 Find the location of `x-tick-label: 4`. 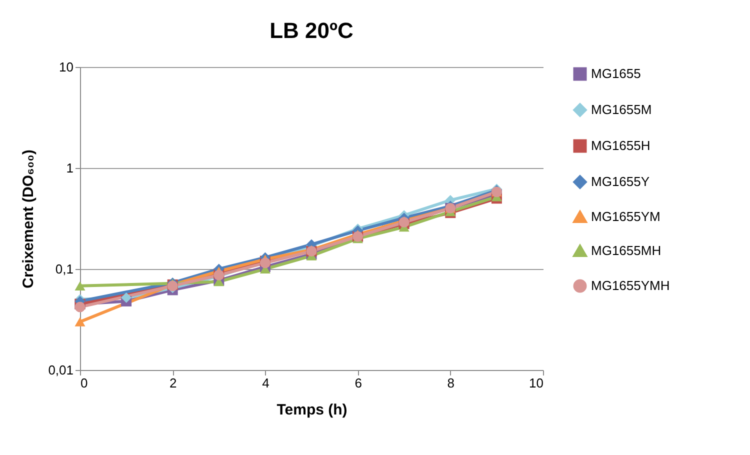

x-tick-label: 4 is located at coordinates (266, 383).